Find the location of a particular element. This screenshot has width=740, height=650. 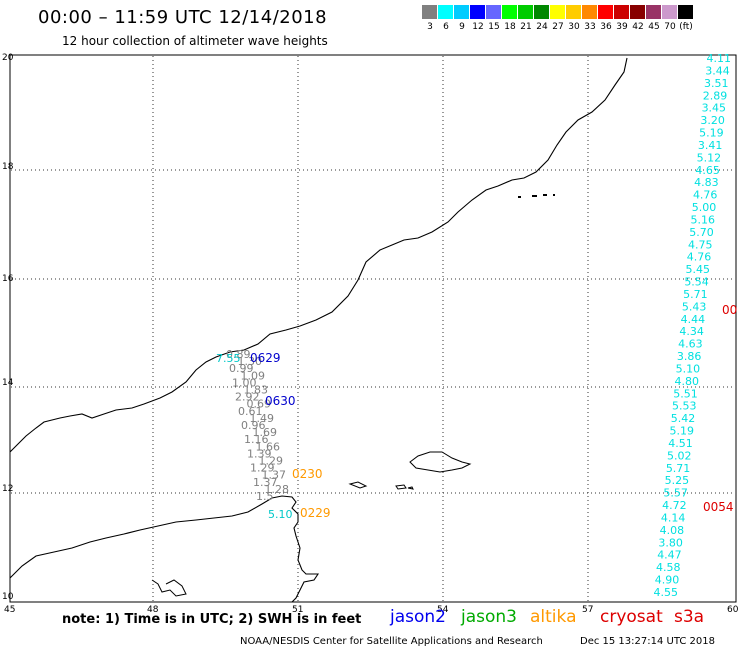

scale-label: 9 is located at coordinates (462, 27).